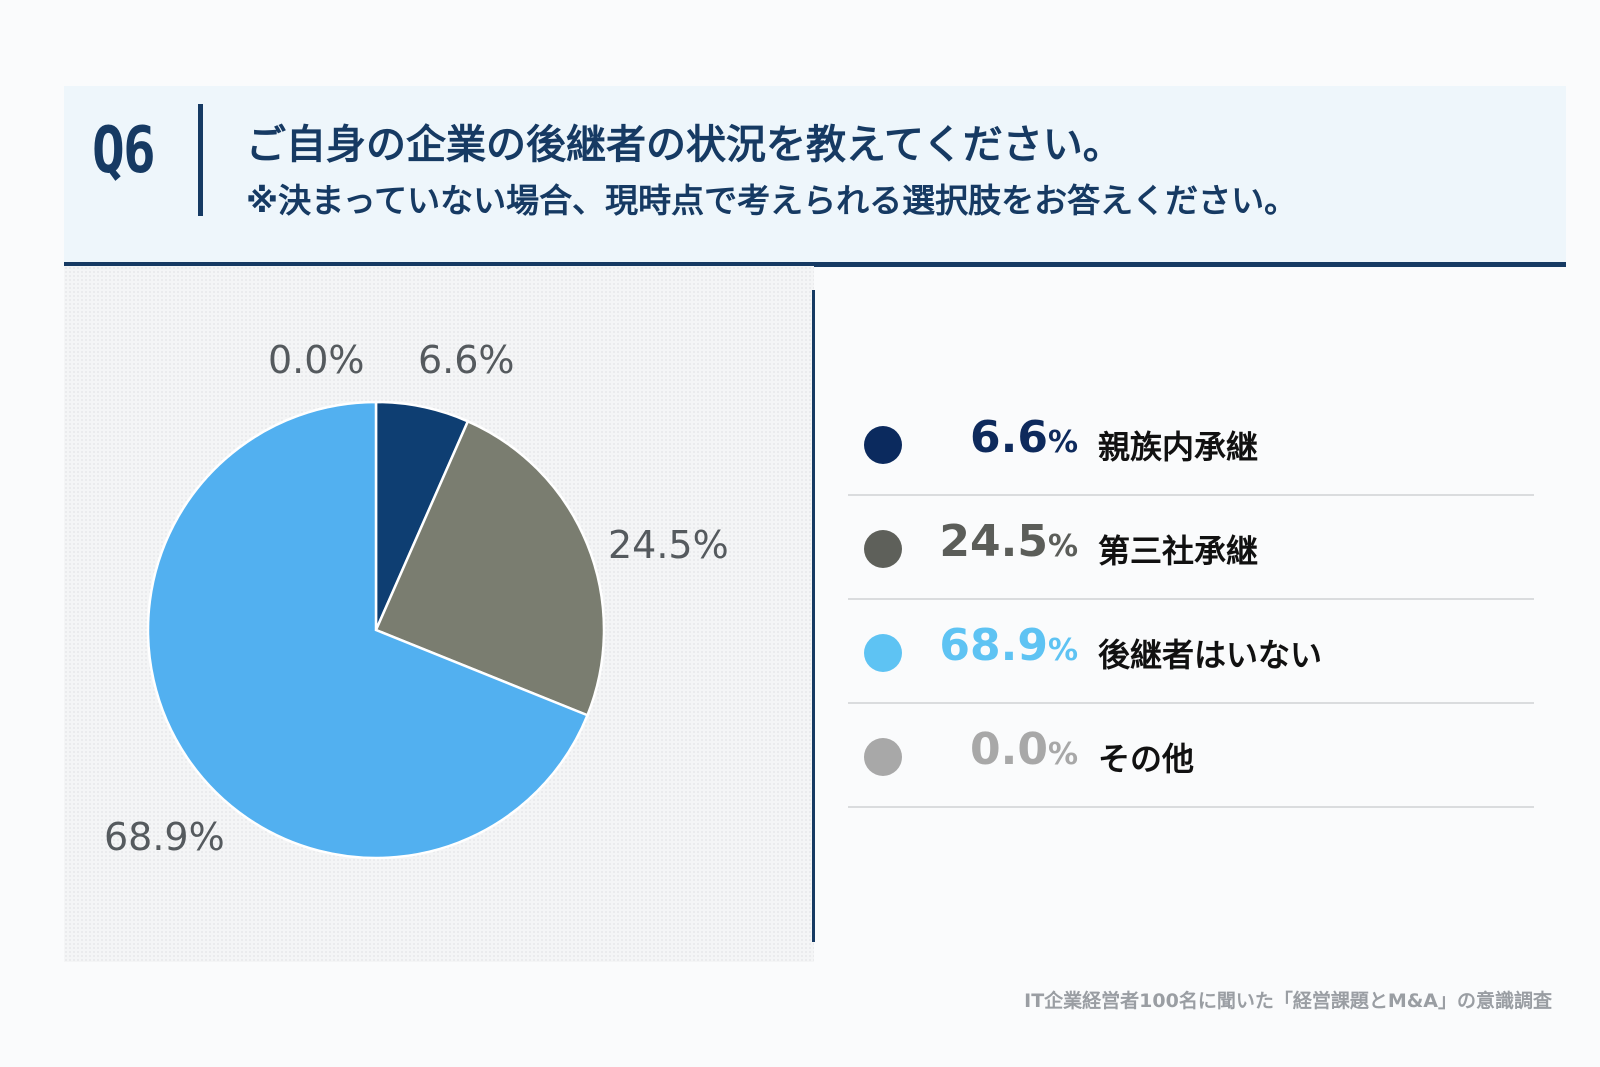 This screenshot has height=1067, width=1600. What do you see at coordinates (124, 151) in the screenshot?
I see `question-number: Q6` at bounding box center [124, 151].